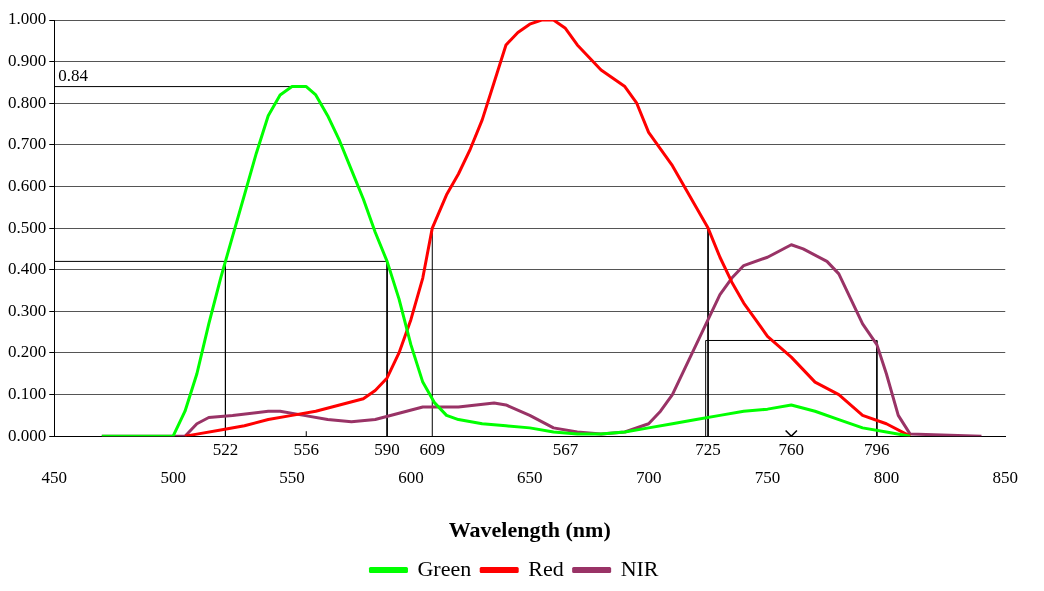 The height and width of the screenshot is (591, 1044). I want to click on annotation: 609, so click(432, 450).